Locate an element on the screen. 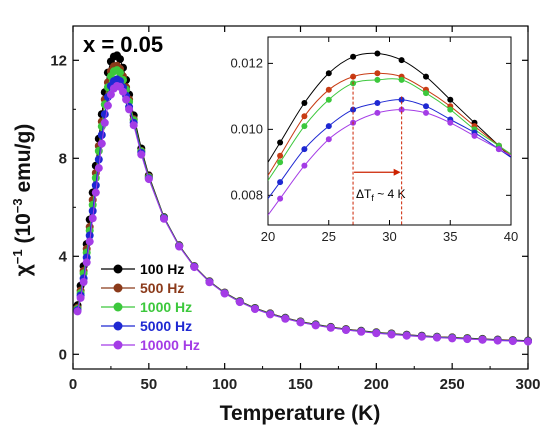 The width and height of the screenshot is (550, 430). legend-label: 500 Hz is located at coordinates (162, 288).